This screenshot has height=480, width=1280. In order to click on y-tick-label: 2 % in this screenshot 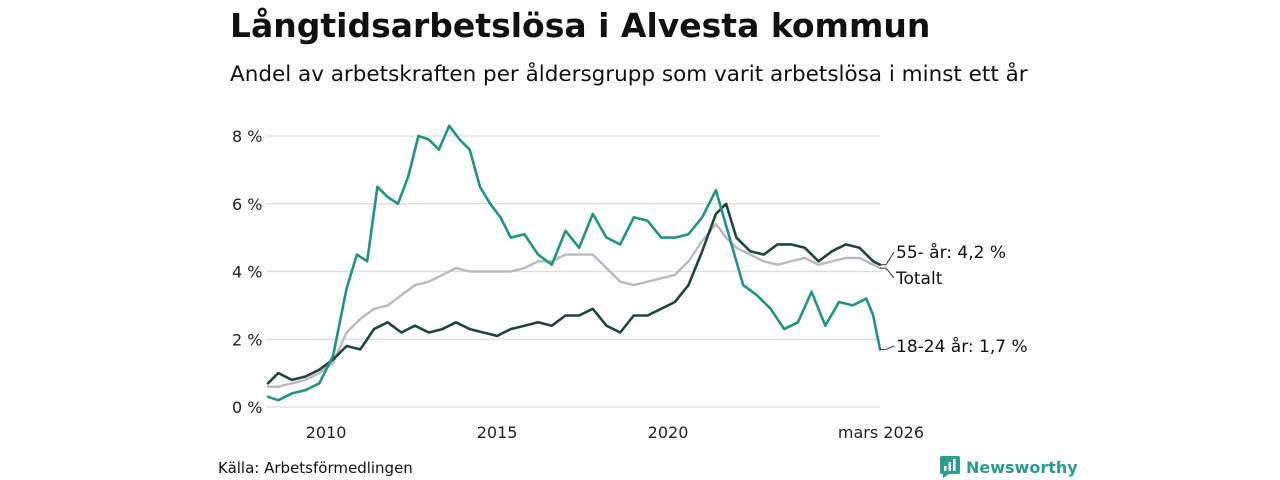, I will do `click(247, 339)`.